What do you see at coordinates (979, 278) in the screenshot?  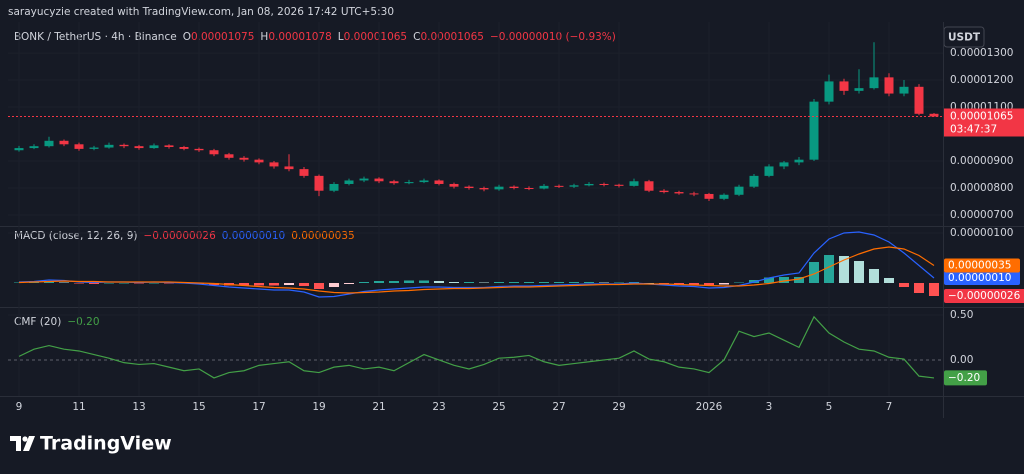 I see `last-value-label: 0.00000010` at bounding box center [979, 278].